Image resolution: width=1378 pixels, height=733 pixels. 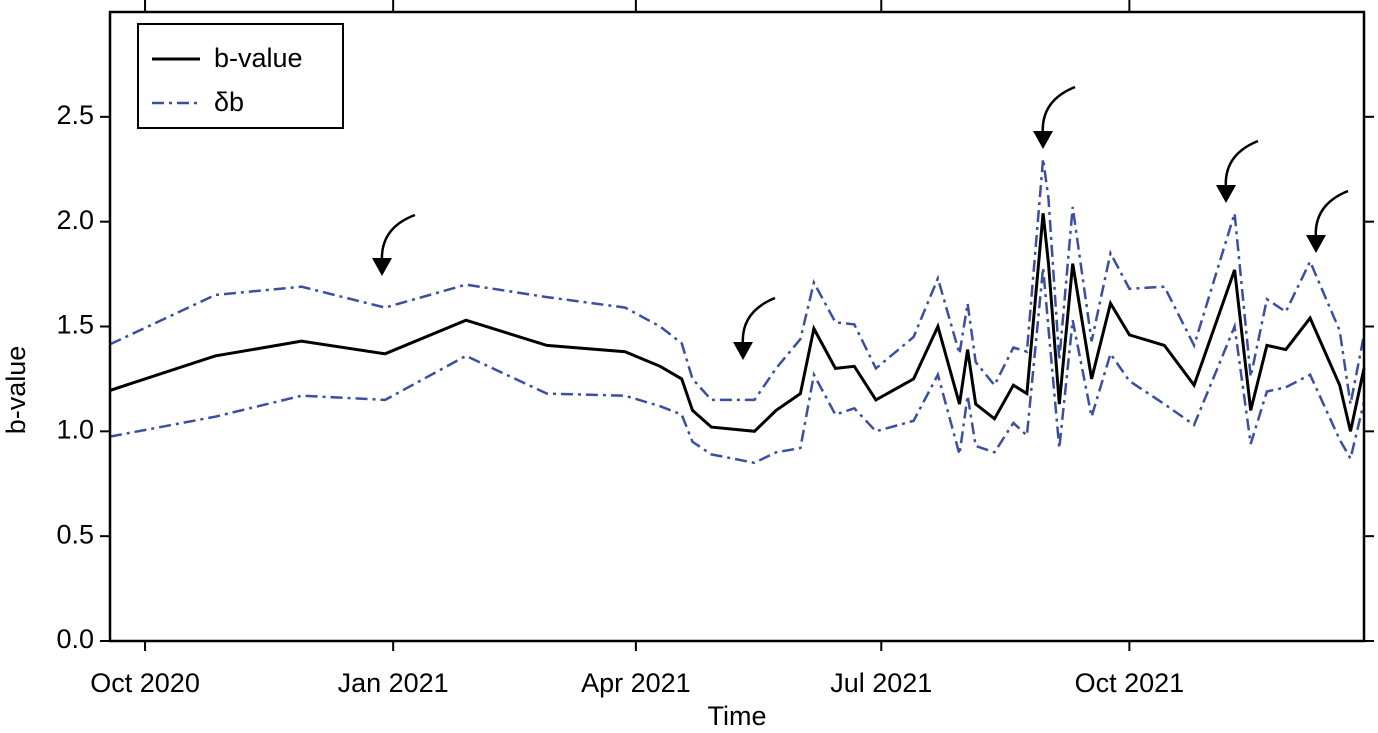 I want to click on y-tick-label: 2.5, so click(x=75, y=115).